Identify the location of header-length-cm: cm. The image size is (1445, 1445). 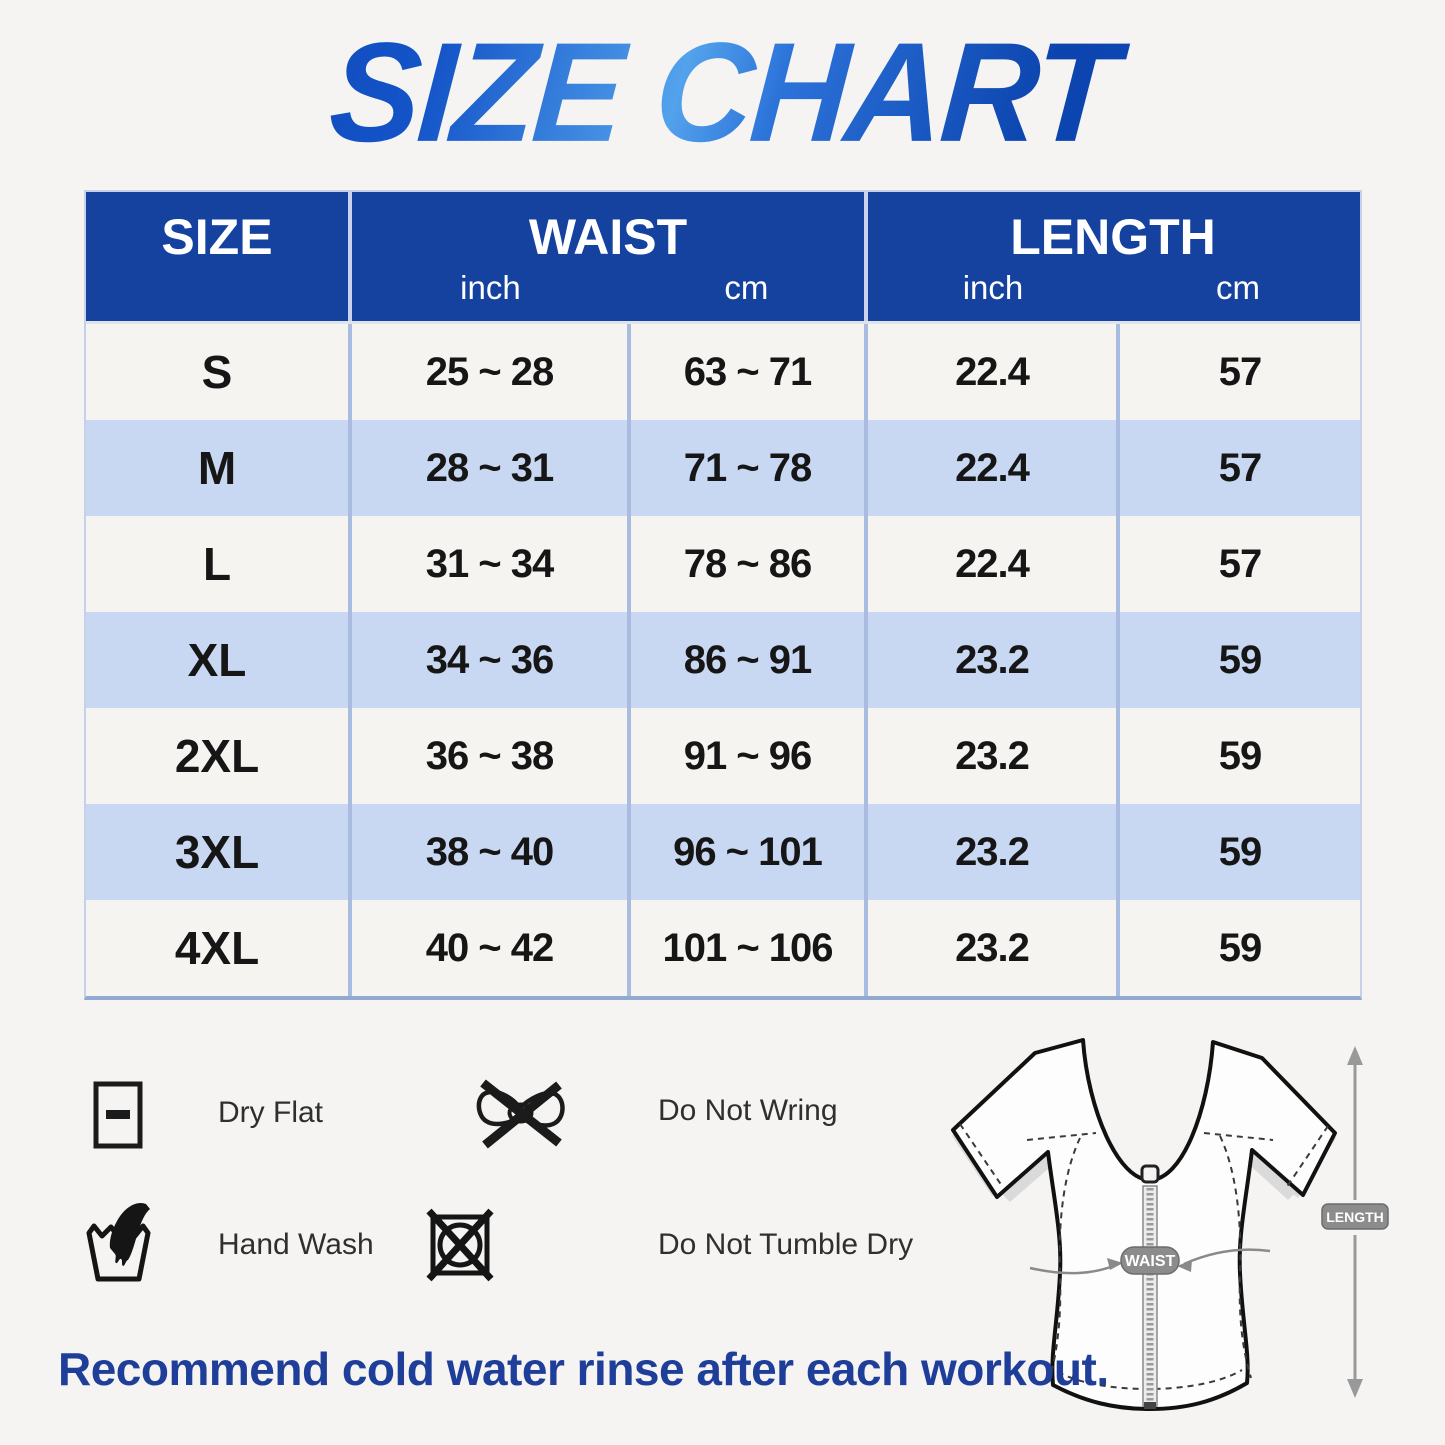
(1237, 287).